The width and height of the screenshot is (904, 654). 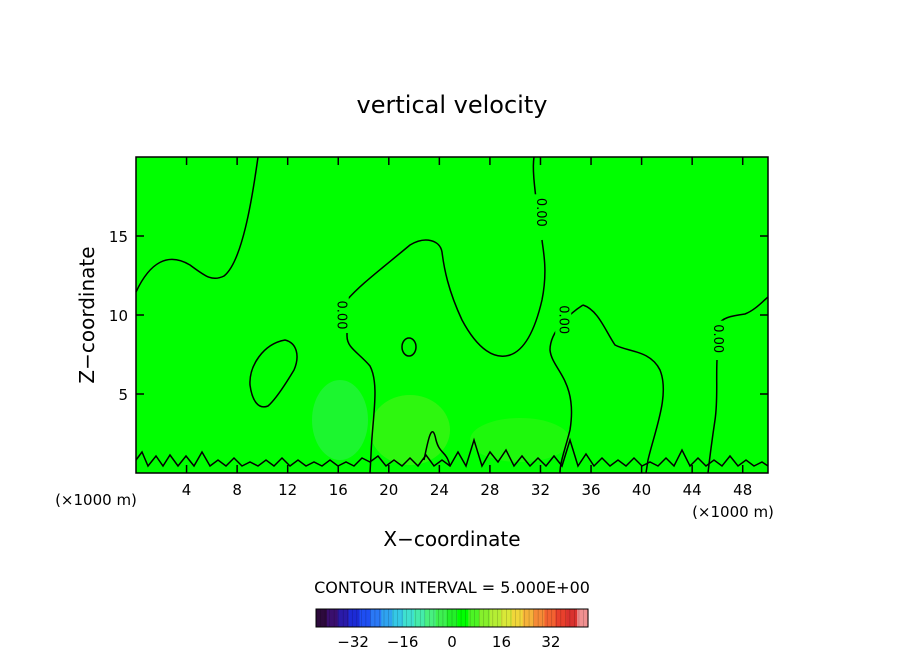 I want to click on y-tick-label: 15, so click(x=118, y=237).